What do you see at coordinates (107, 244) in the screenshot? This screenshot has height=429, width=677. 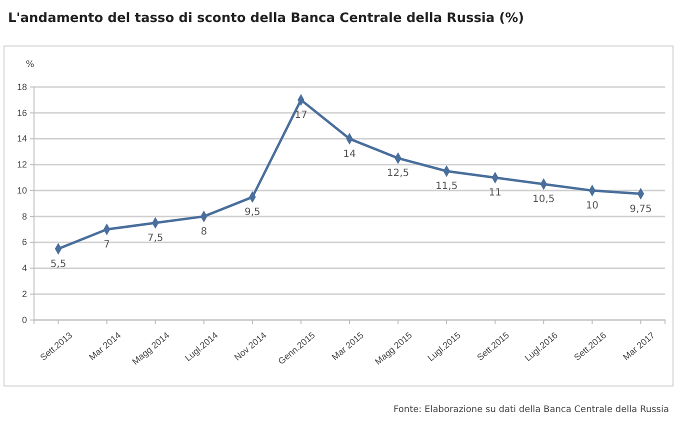 I see `data-label: 7` at bounding box center [107, 244].